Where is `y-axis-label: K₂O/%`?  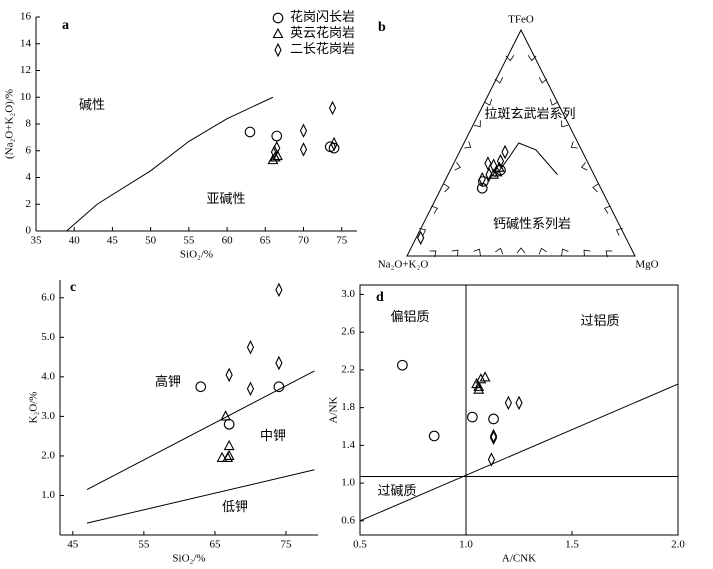
y-axis-label: K₂O/% is located at coordinates (34, 408).